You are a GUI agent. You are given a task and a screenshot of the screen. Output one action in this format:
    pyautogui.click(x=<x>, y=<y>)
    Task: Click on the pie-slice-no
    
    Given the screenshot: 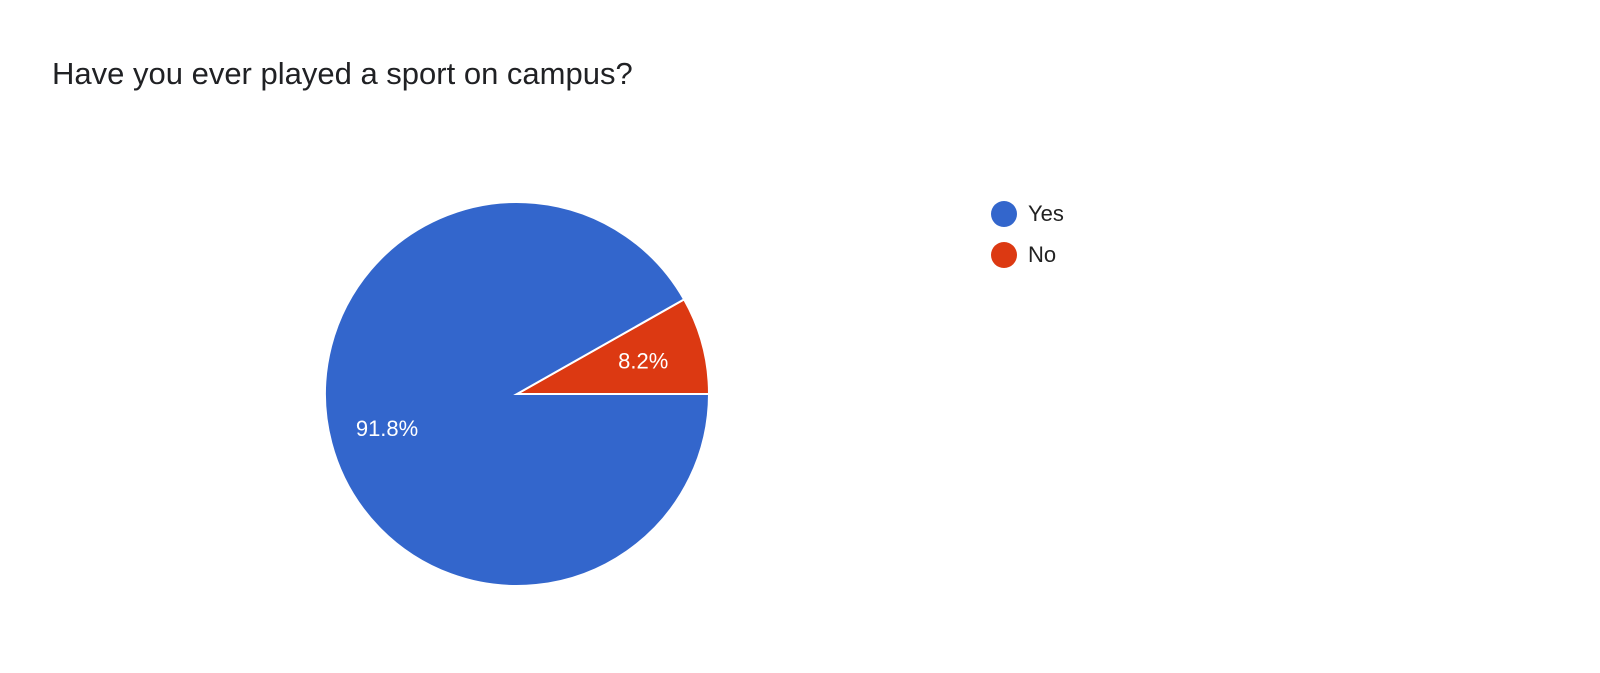 What is the action you would take?
    pyautogui.click(x=612, y=346)
    